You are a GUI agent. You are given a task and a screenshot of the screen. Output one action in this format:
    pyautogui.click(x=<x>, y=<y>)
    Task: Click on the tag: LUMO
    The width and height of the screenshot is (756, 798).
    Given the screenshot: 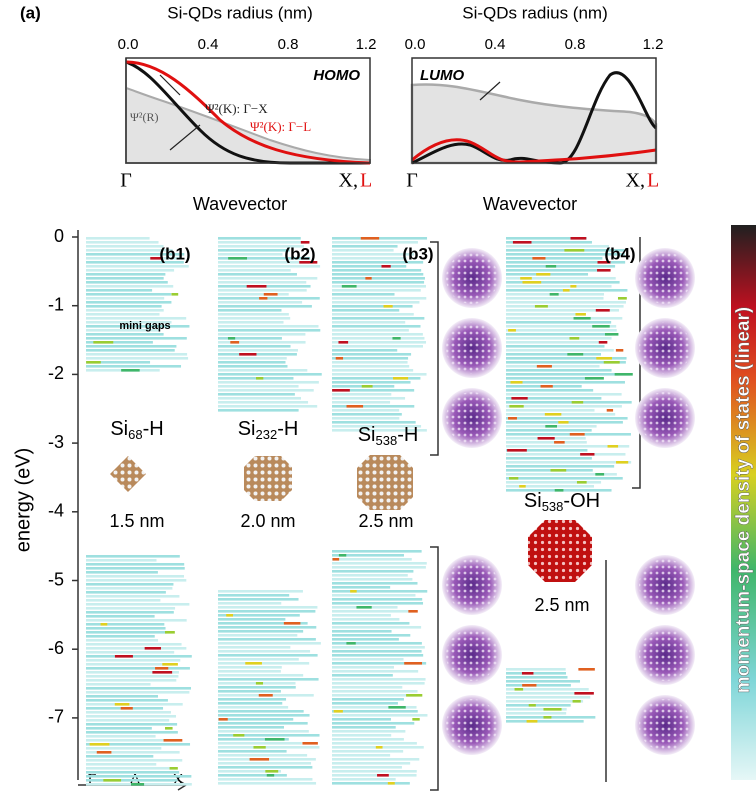 What is the action you would take?
    pyautogui.click(x=442, y=75)
    